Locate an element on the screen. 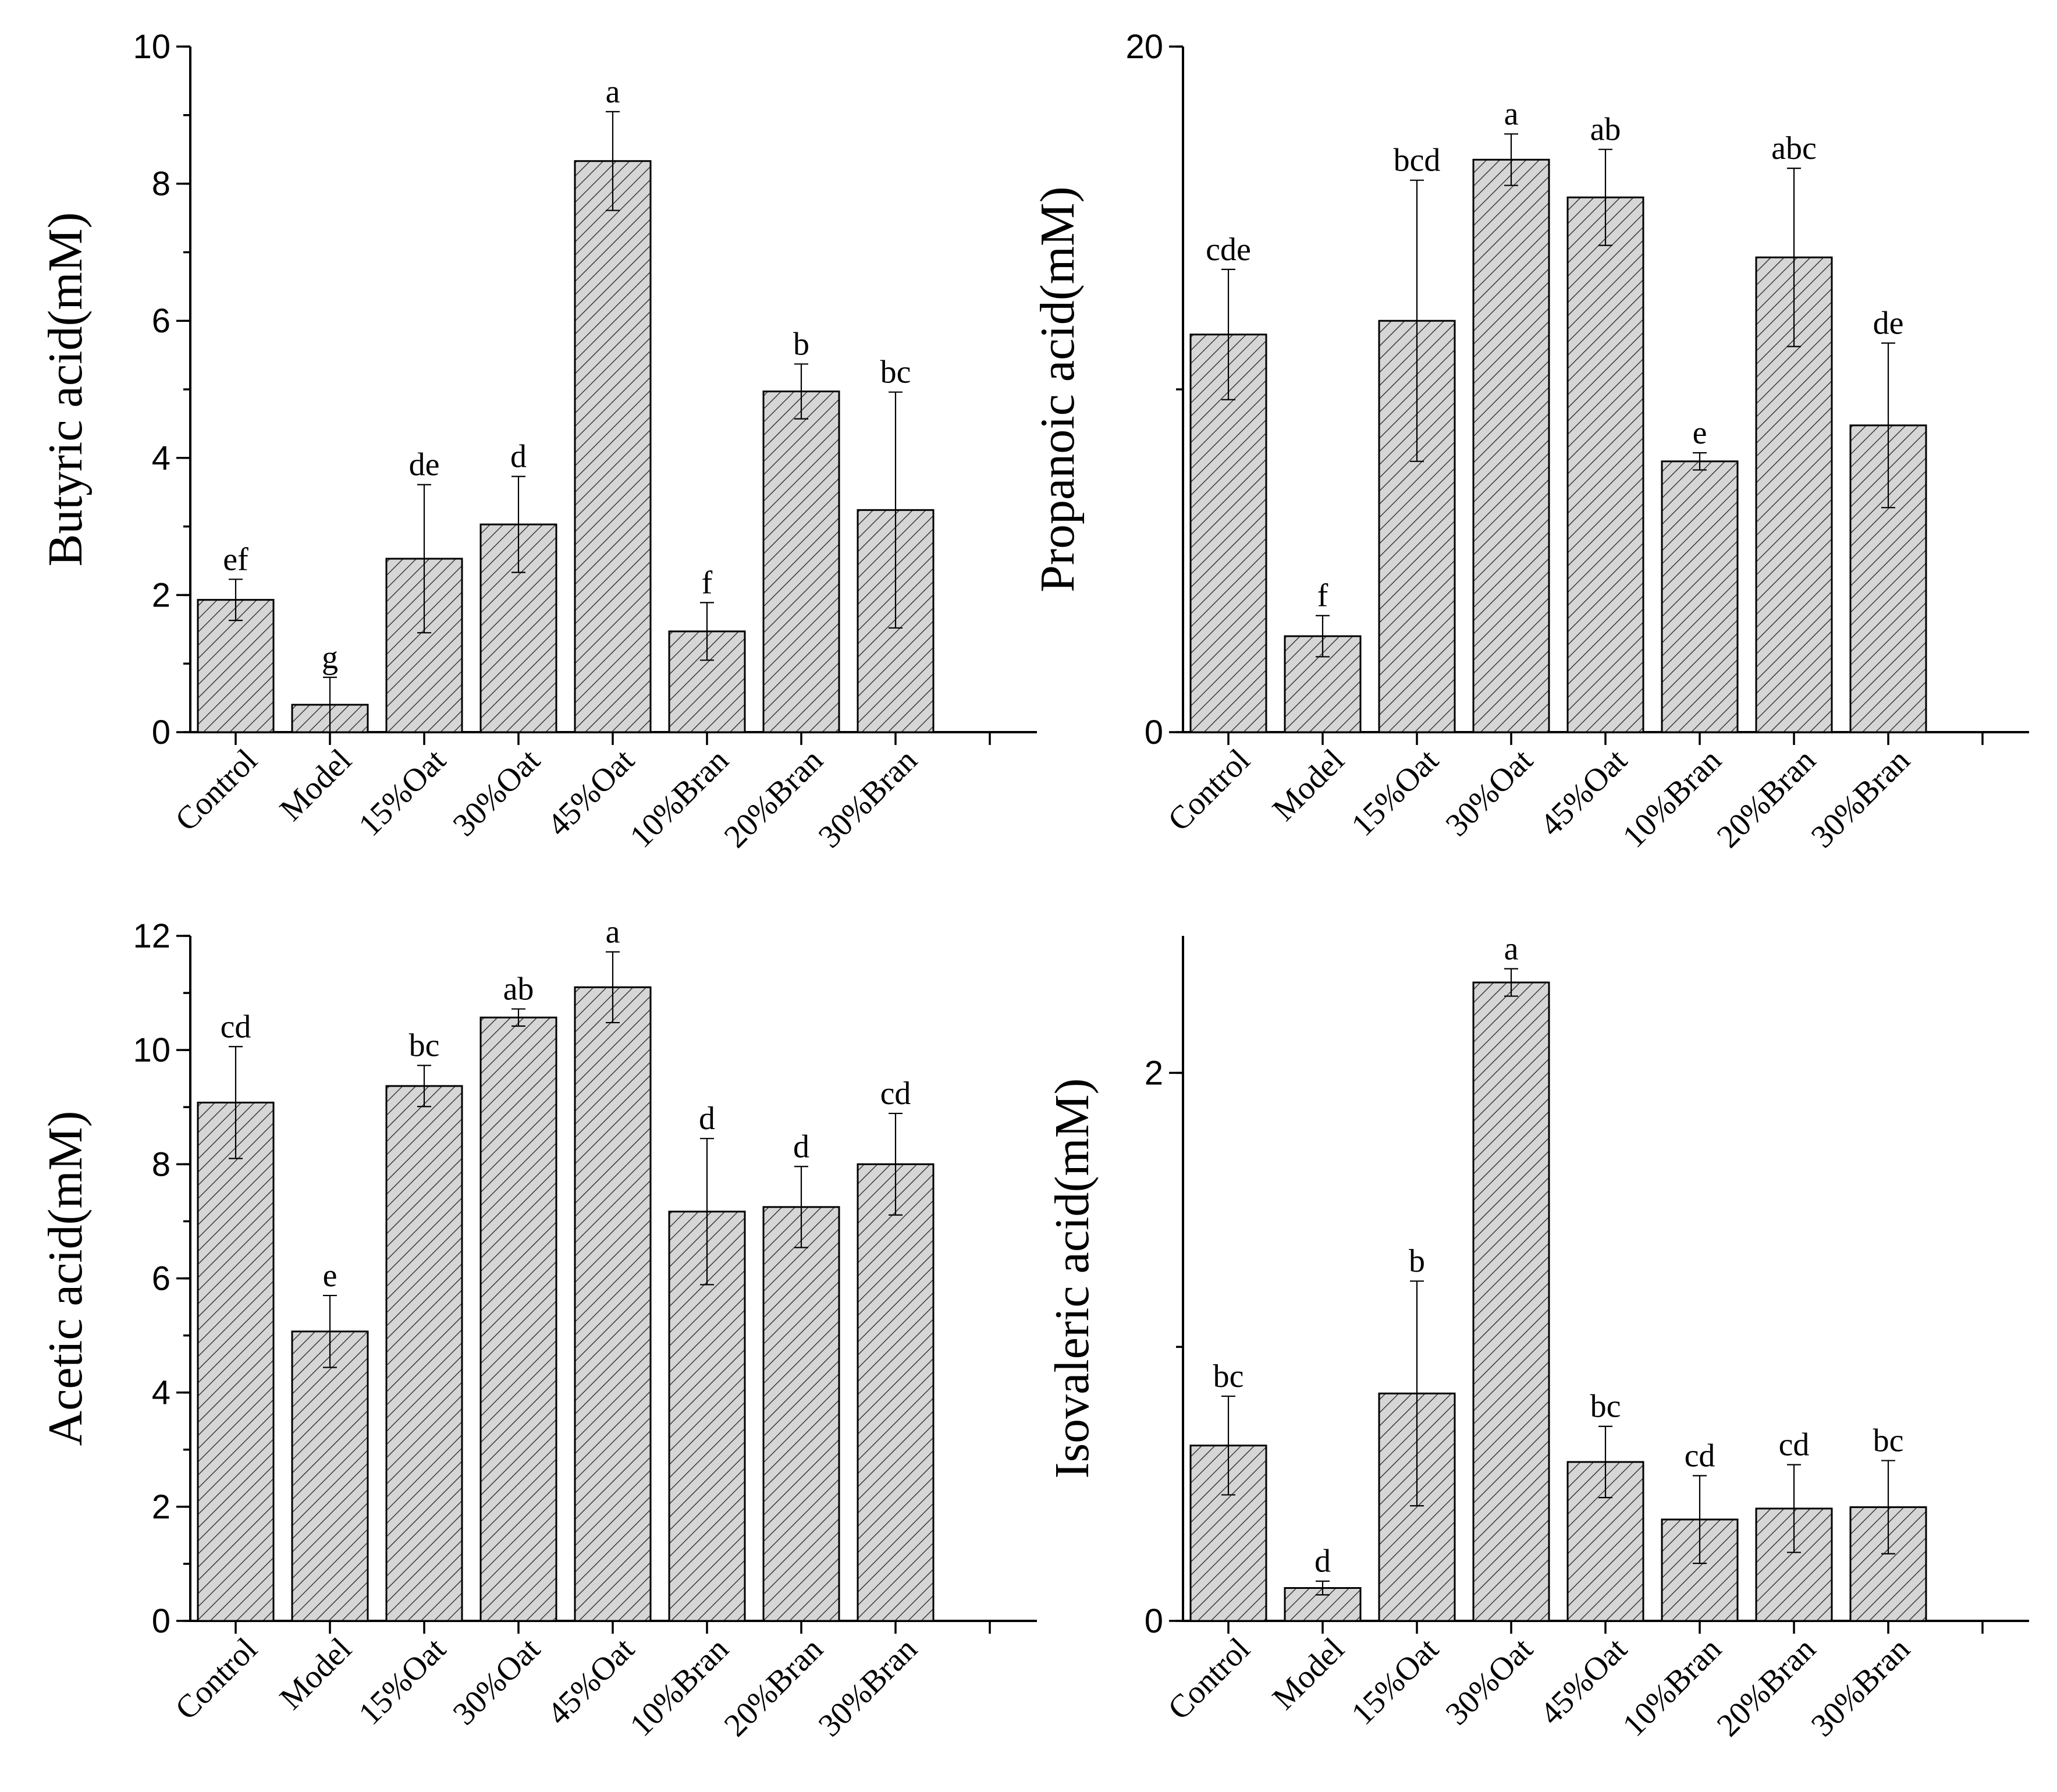  significance-label: ef is located at coordinates (235, 559).